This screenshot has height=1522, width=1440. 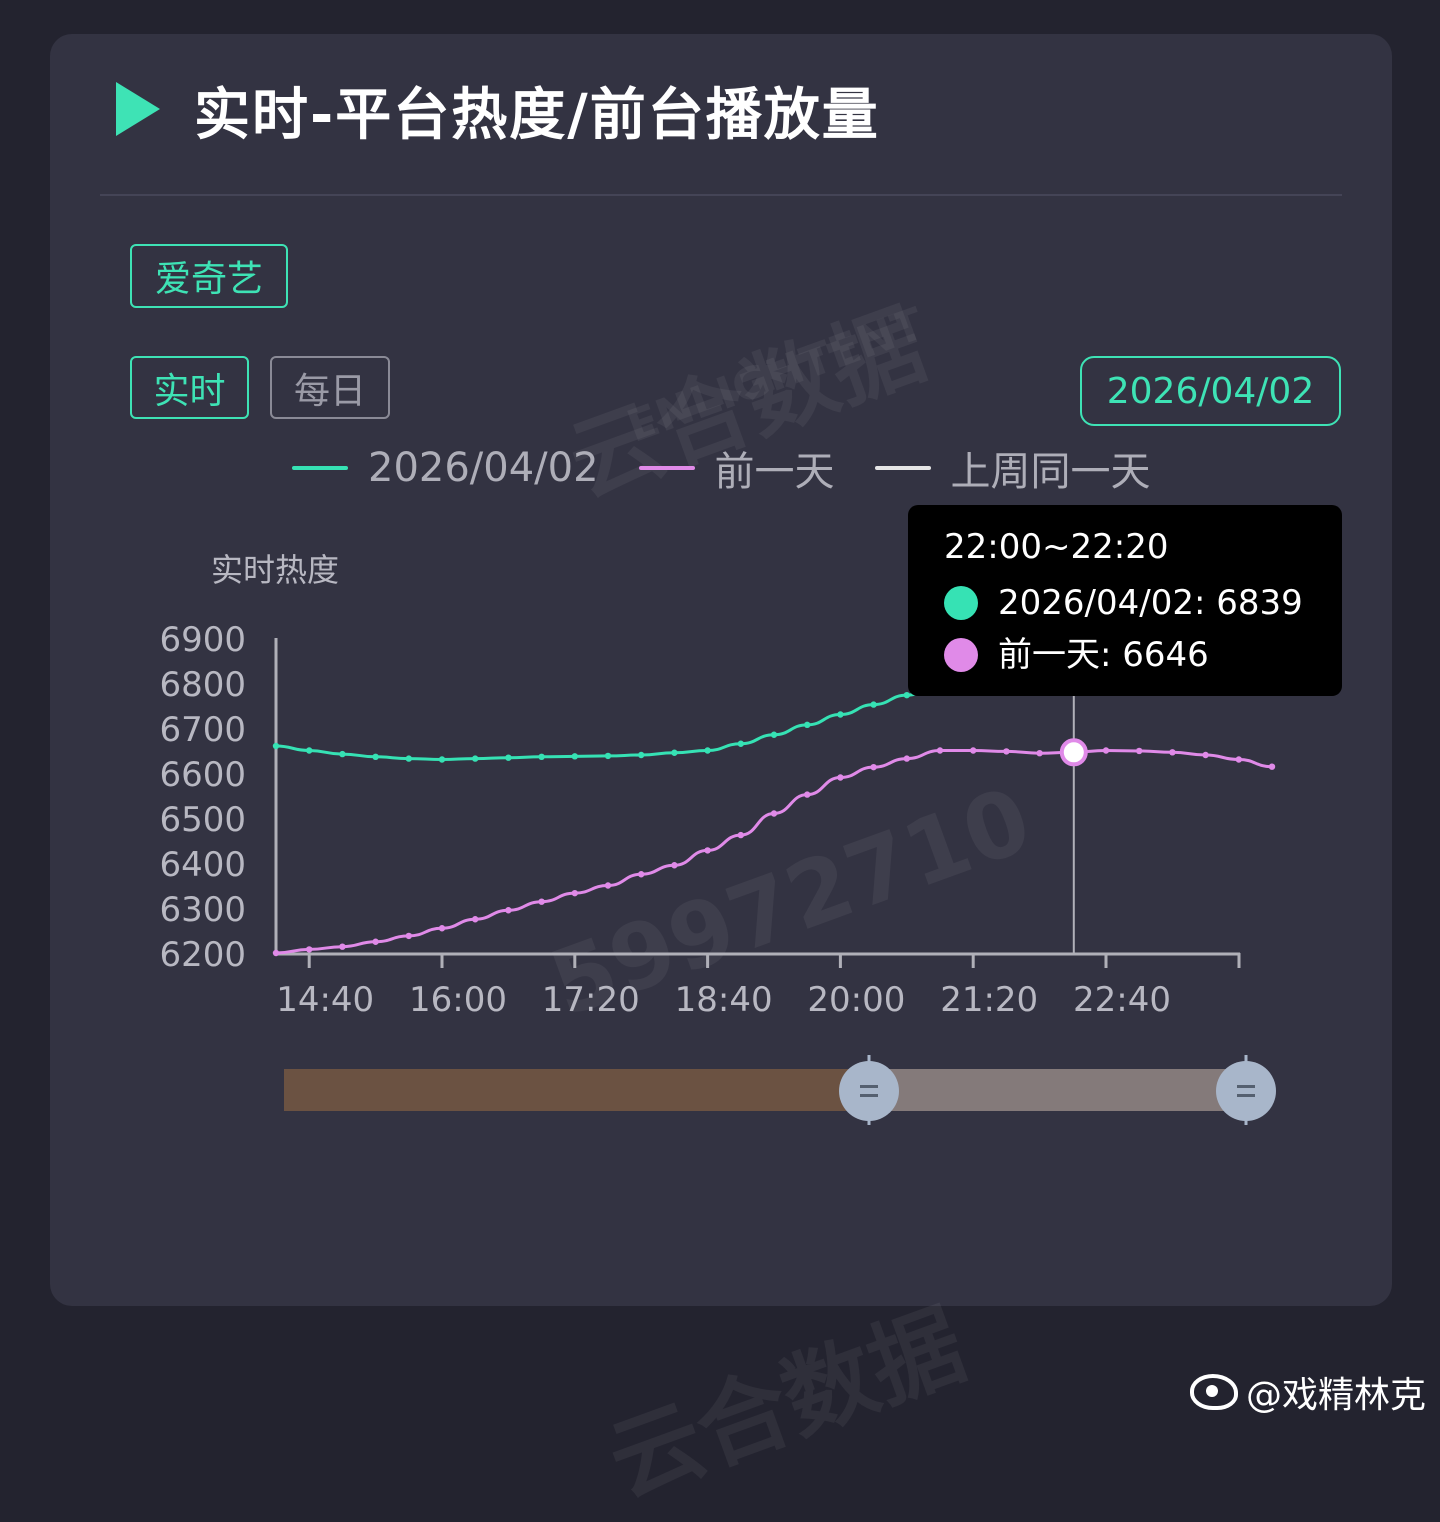 What do you see at coordinates (138, 109) in the screenshot?
I see `play-icon` at bounding box center [138, 109].